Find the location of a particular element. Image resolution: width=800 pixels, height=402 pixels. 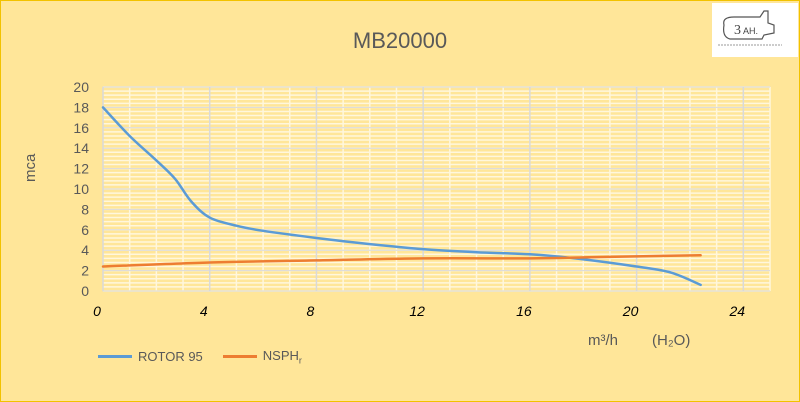

legend-label: NSPHr is located at coordinates (282, 357).